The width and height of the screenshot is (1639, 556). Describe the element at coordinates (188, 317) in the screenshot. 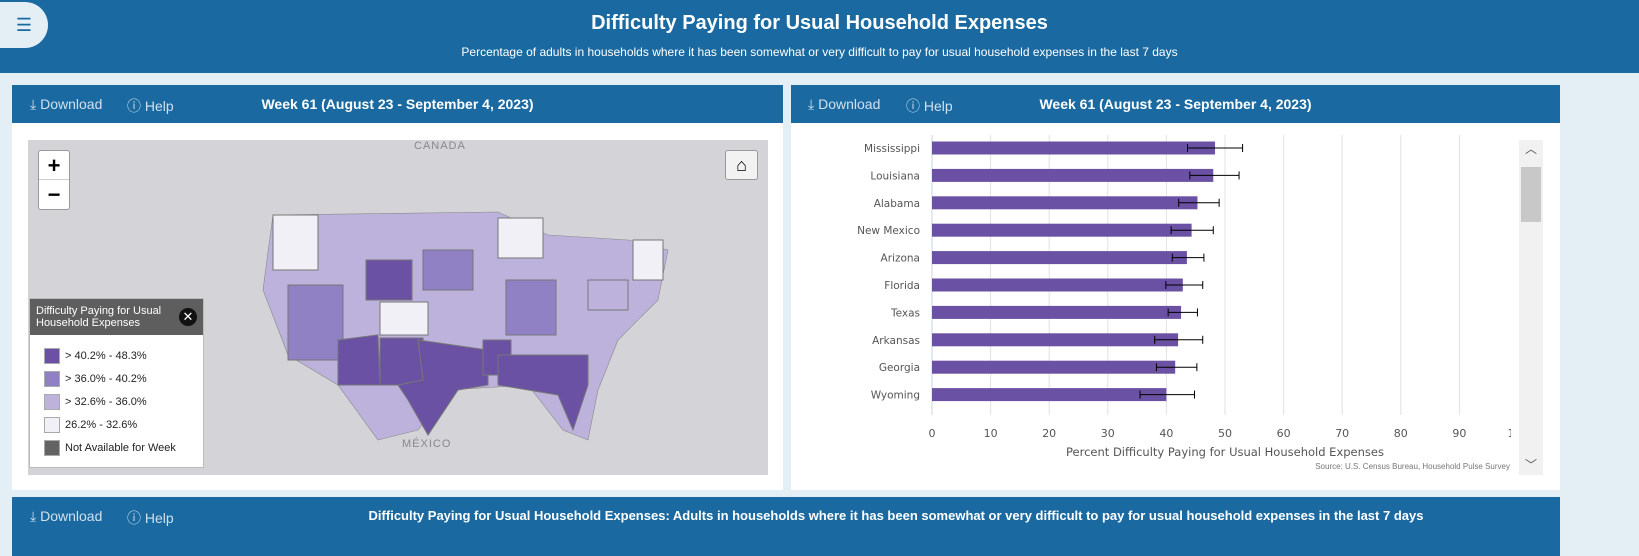

I see `close-legend-button: ✕` at that location.